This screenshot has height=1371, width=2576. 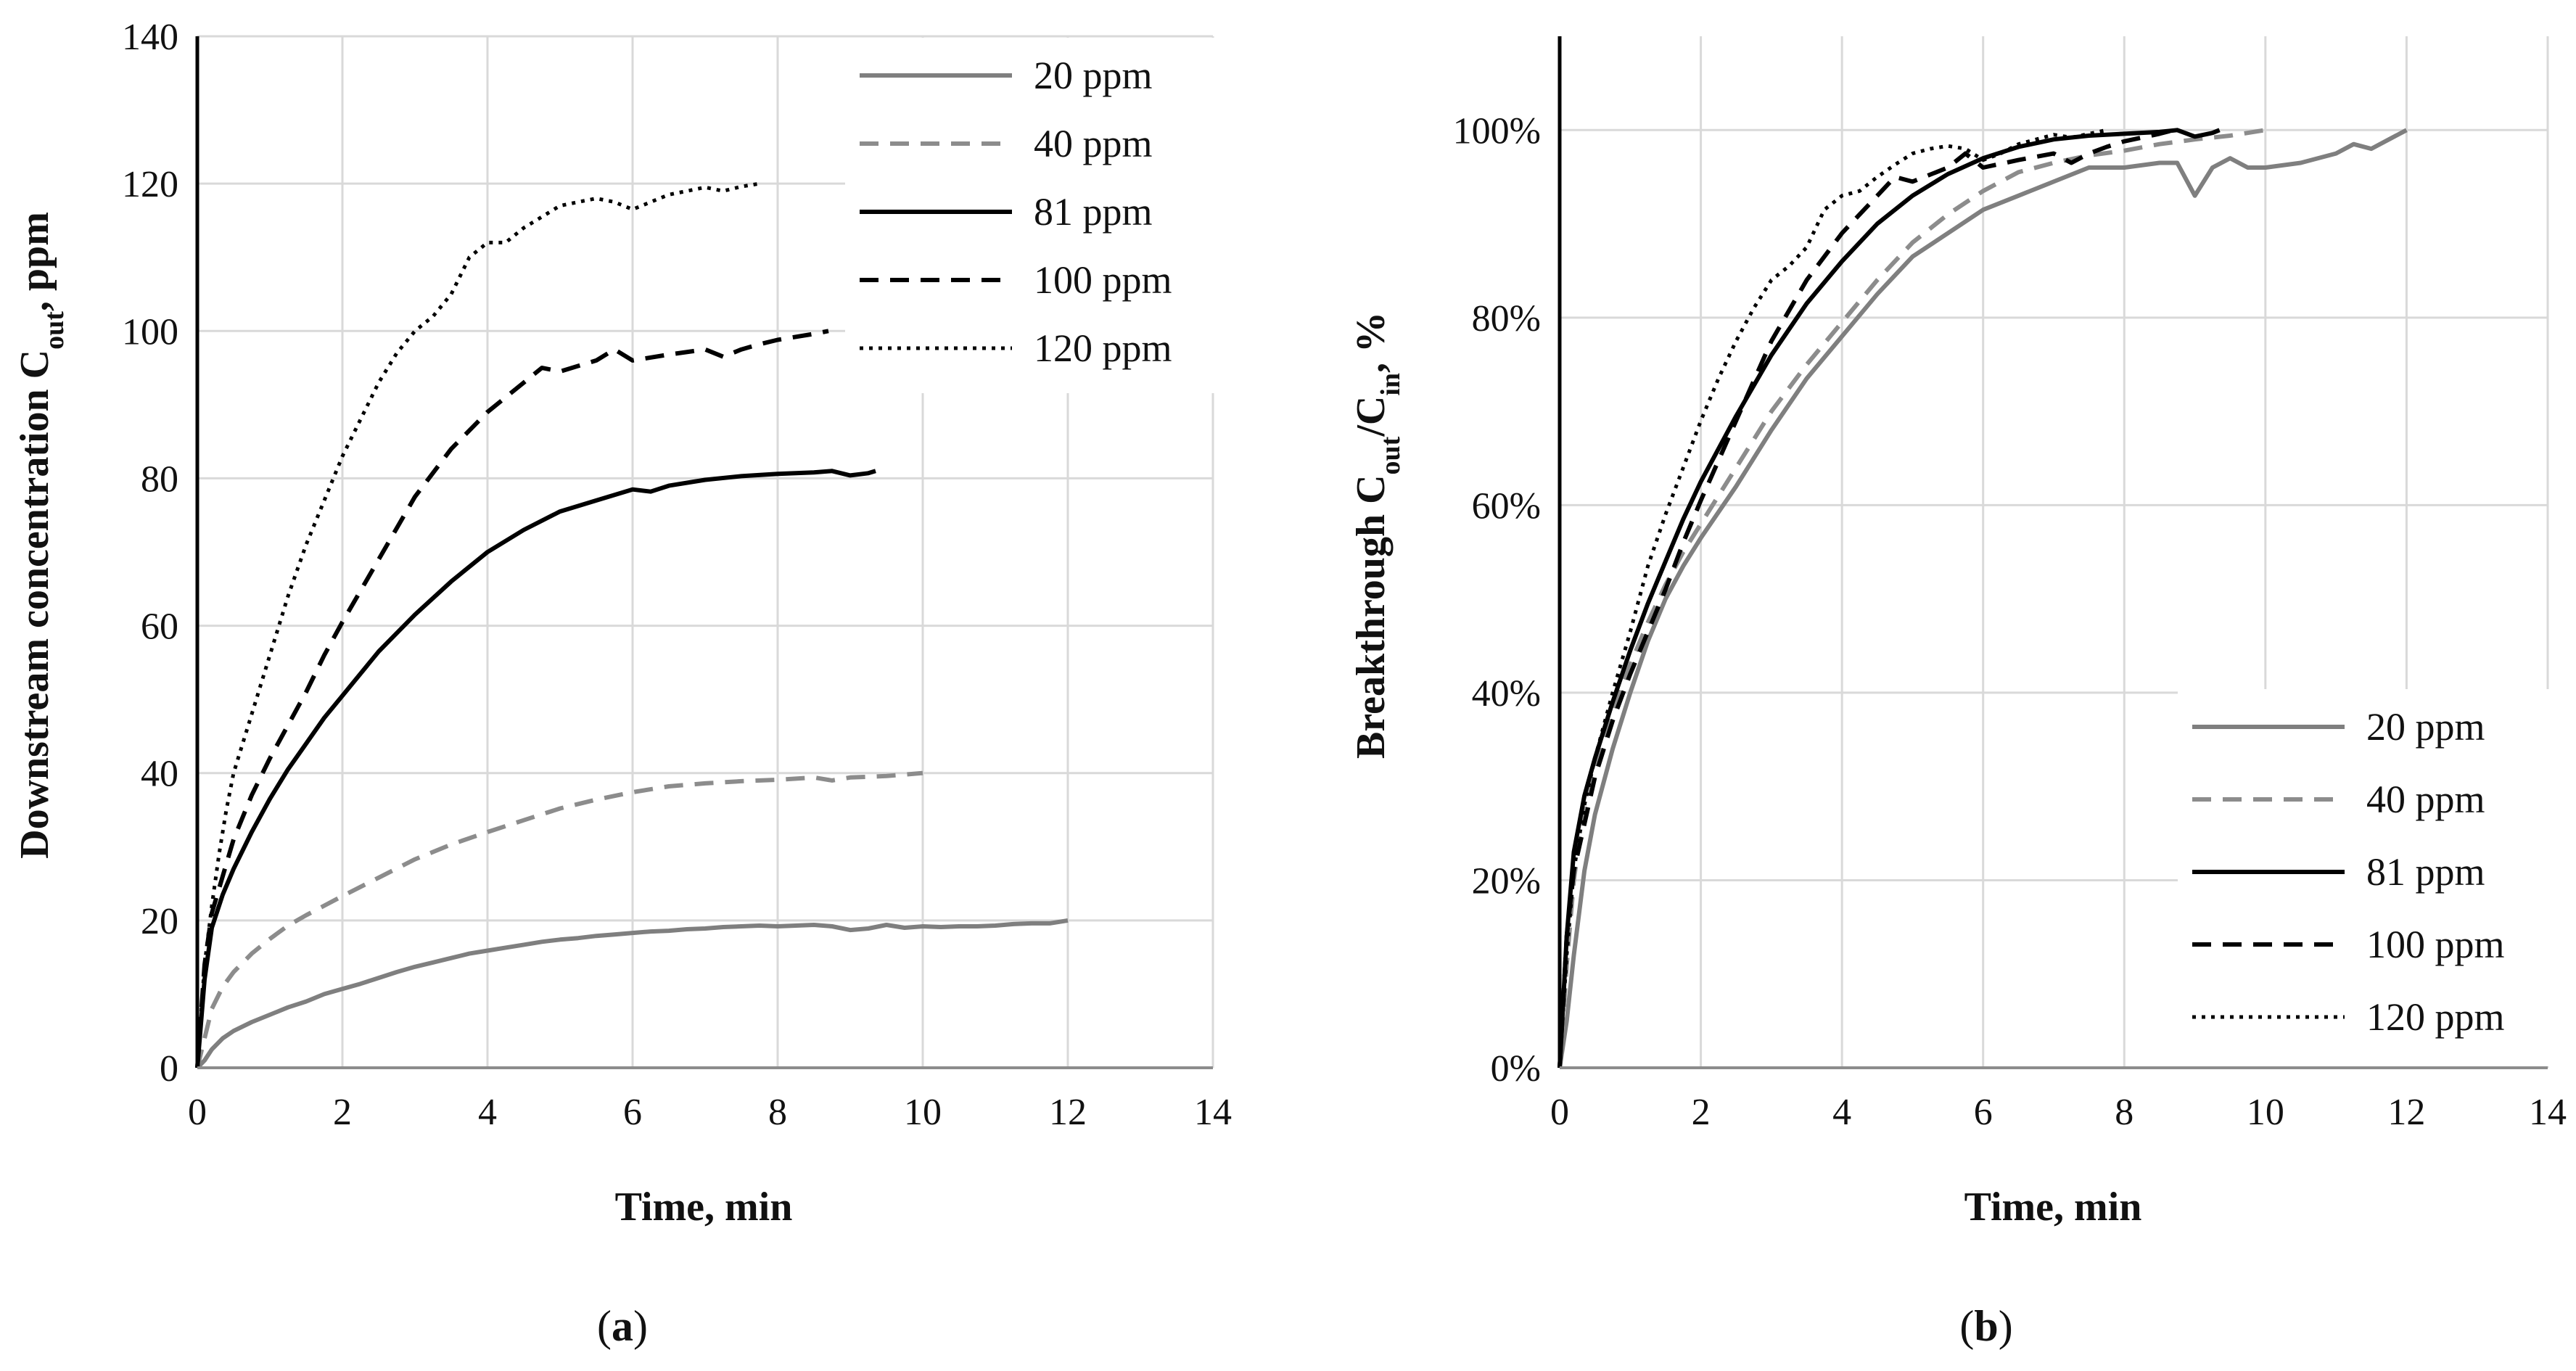 I want to click on panel-a-y-tick-20: 20, so click(x=159, y=921).